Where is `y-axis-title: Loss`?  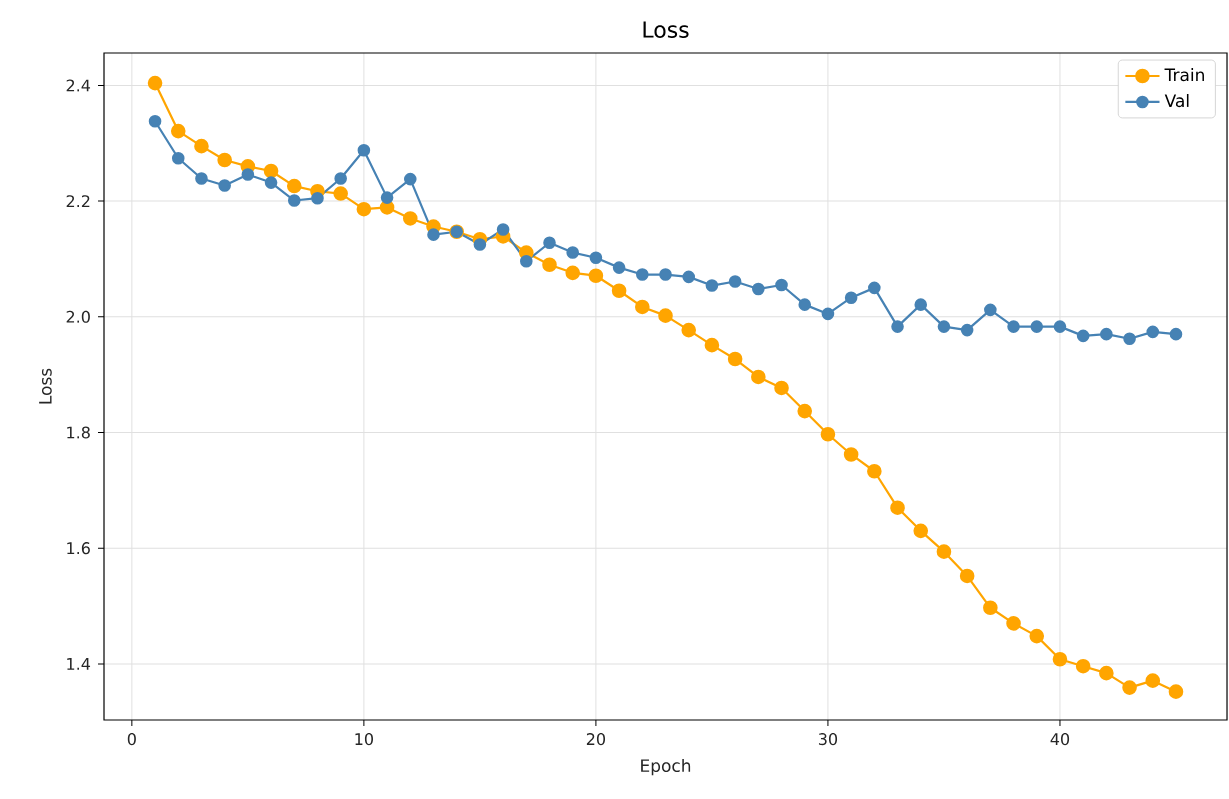 y-axis-title: Loss is located at coordinates (45, 386).